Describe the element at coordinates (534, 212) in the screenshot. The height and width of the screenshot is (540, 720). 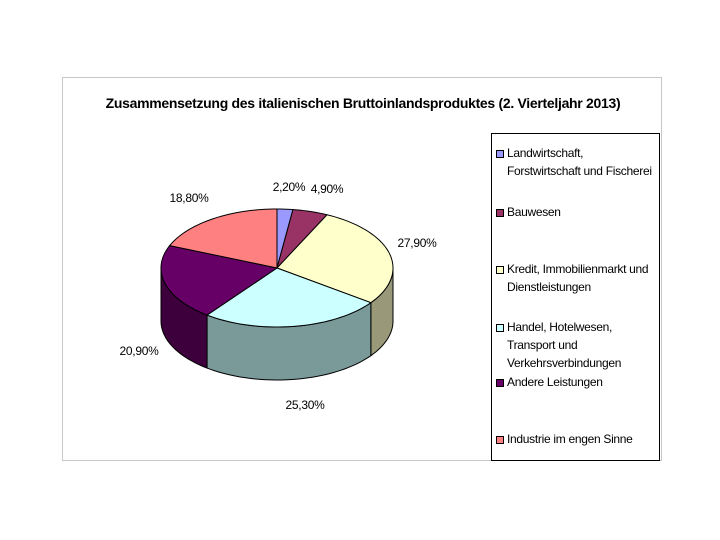
I see `legend-label: Bauwesen` at that location.